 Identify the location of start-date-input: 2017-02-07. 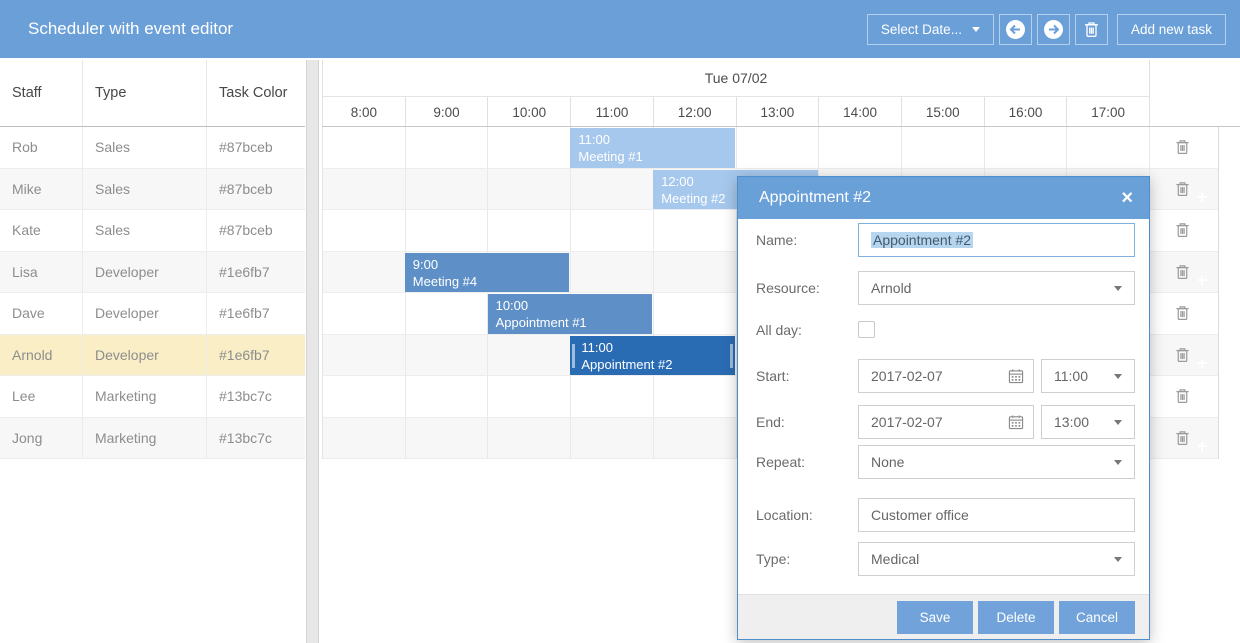
(946, 376).